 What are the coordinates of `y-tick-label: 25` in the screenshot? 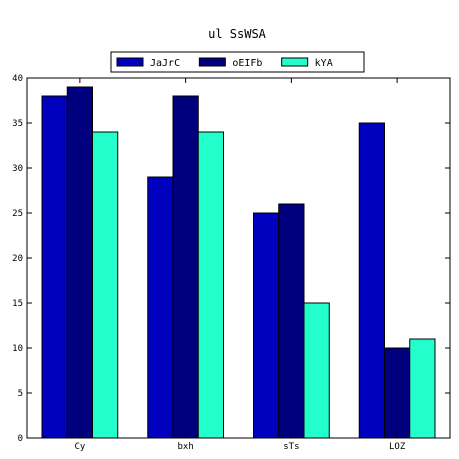 It's located at (17, 214).